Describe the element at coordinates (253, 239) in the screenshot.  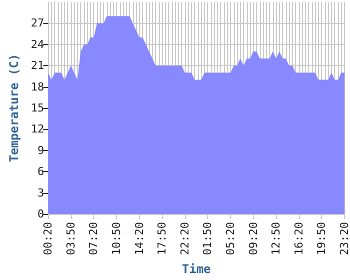
I see `x-tick-label: 09:20` at that location.